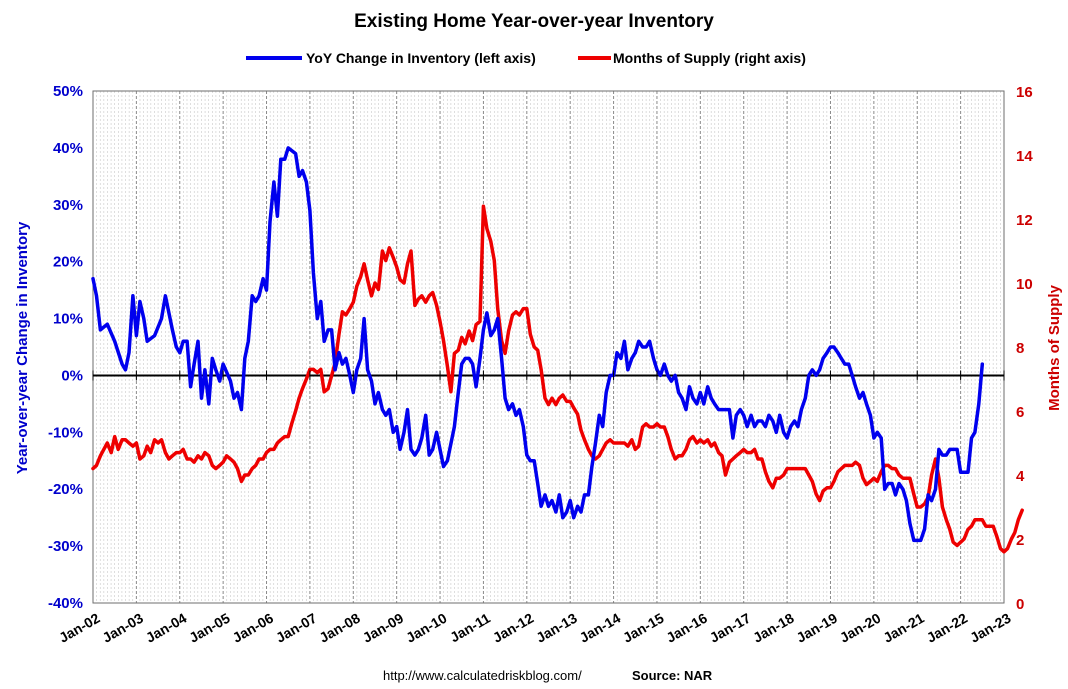  I want to click on right-tick-label: 8, so click(1020, 348).